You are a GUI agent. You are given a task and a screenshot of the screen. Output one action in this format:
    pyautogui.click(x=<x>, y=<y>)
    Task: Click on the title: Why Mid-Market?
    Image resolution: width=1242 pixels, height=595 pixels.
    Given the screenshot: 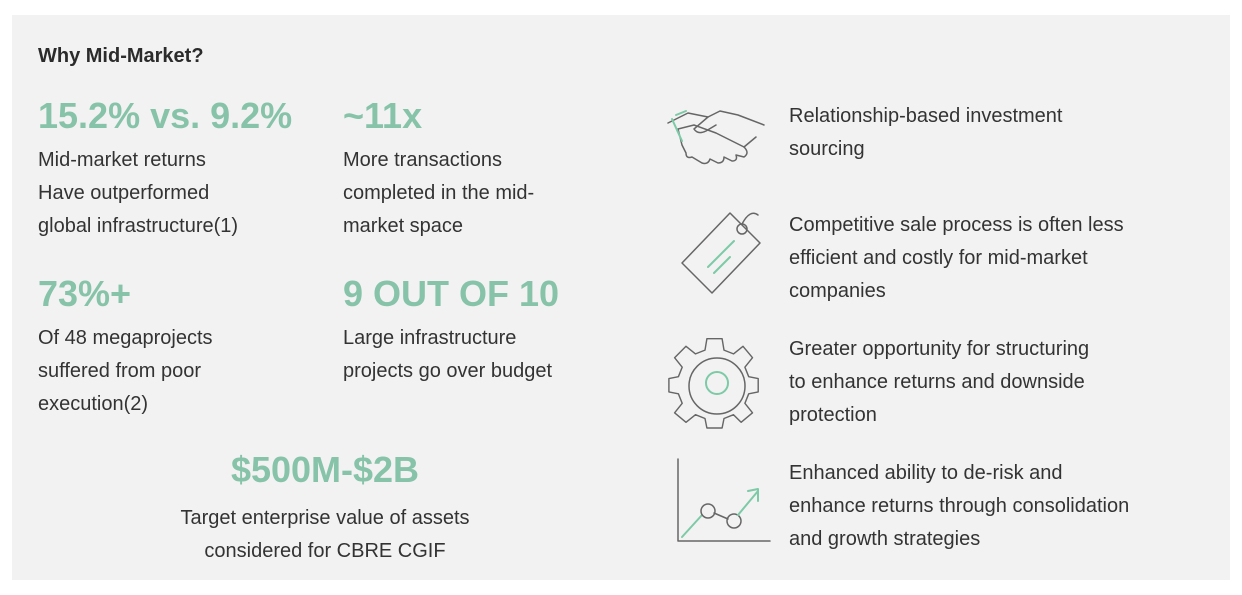 What is the action you would take?
    pyautogui.click(x=121, y=56)
    